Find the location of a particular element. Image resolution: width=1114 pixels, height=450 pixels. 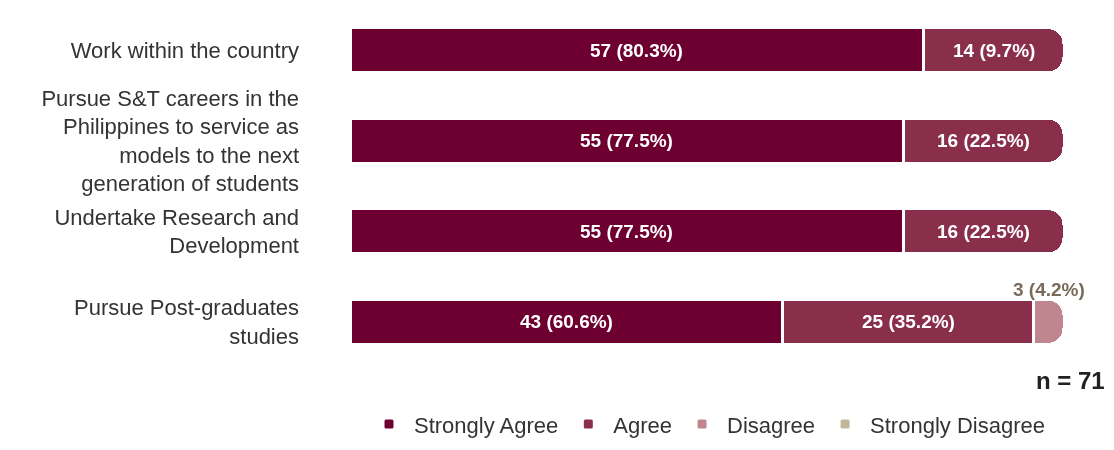

legend-label: Strongly Disagree is located at coordinates (957, 425).